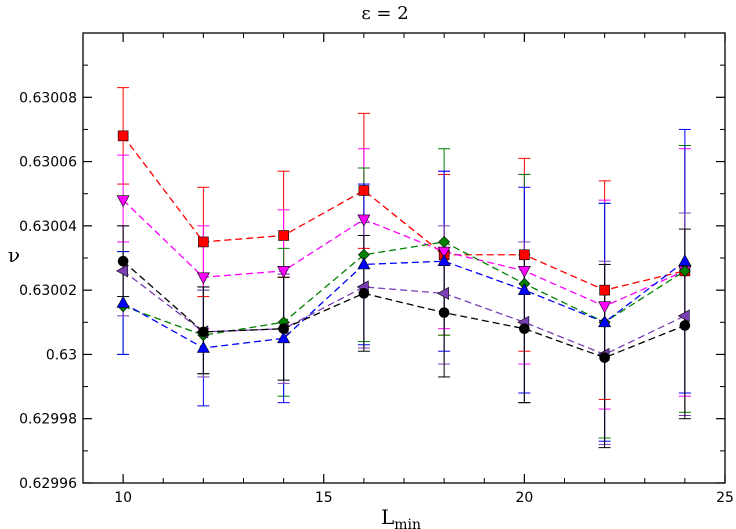 The width and height of the screenshot is (736, 529). What do you see at coordinates (725, 498) in the screenshot?
I see `x-tick-label: 25` at bounding box center [725, 498].